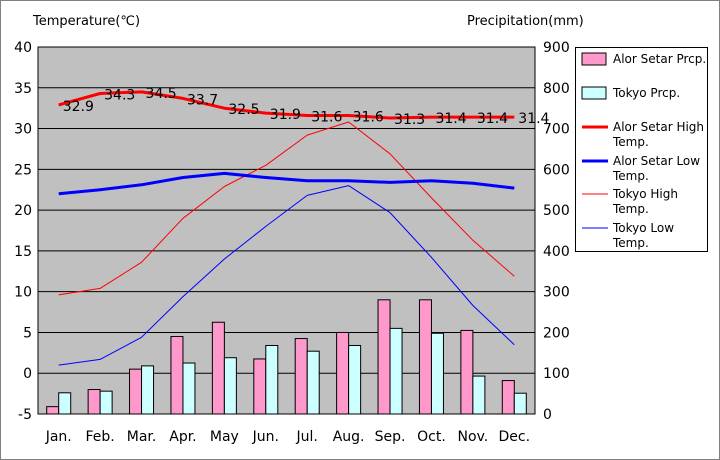  I want to click on data-label: 31.3, so click(409, 120).